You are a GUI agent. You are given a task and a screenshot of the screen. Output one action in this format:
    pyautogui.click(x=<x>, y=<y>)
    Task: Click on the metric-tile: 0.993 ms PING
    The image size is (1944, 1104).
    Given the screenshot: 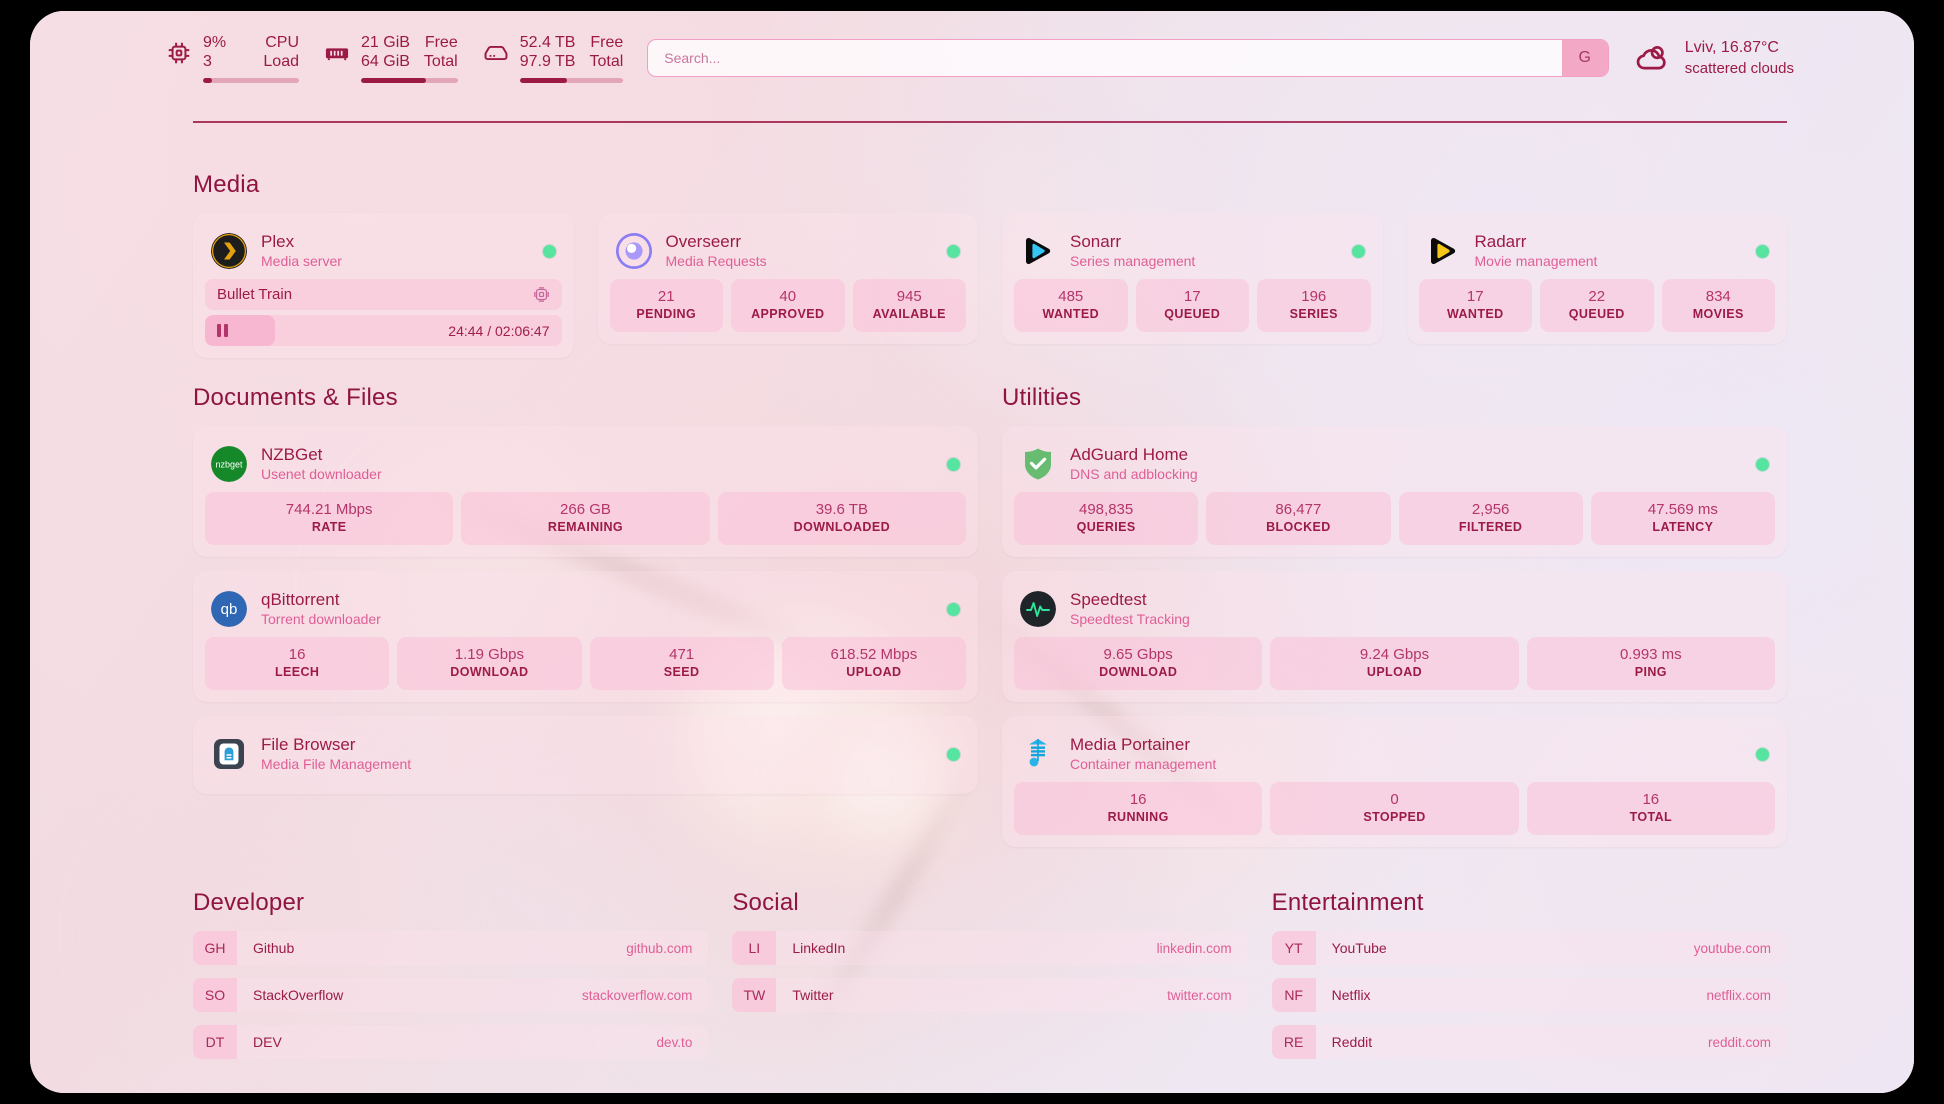 What is the action you would take?
    pyautogui.click(x=1650, y=663)
    